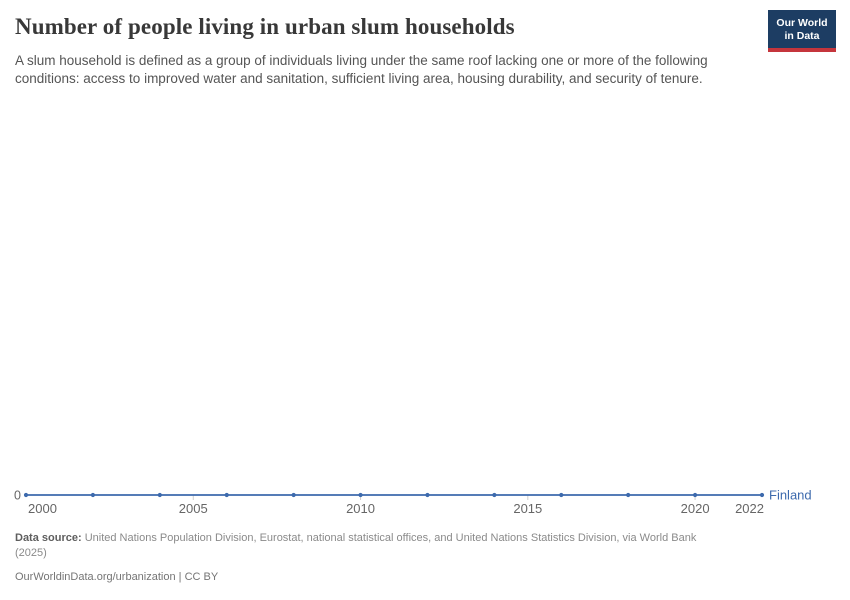 The height and width of the screenshot is (600, 850). What do you see at coordinates (802, 23) in the screenshot?
I see `owid-logo-line1: Our World` at bounding box center [802, 23].